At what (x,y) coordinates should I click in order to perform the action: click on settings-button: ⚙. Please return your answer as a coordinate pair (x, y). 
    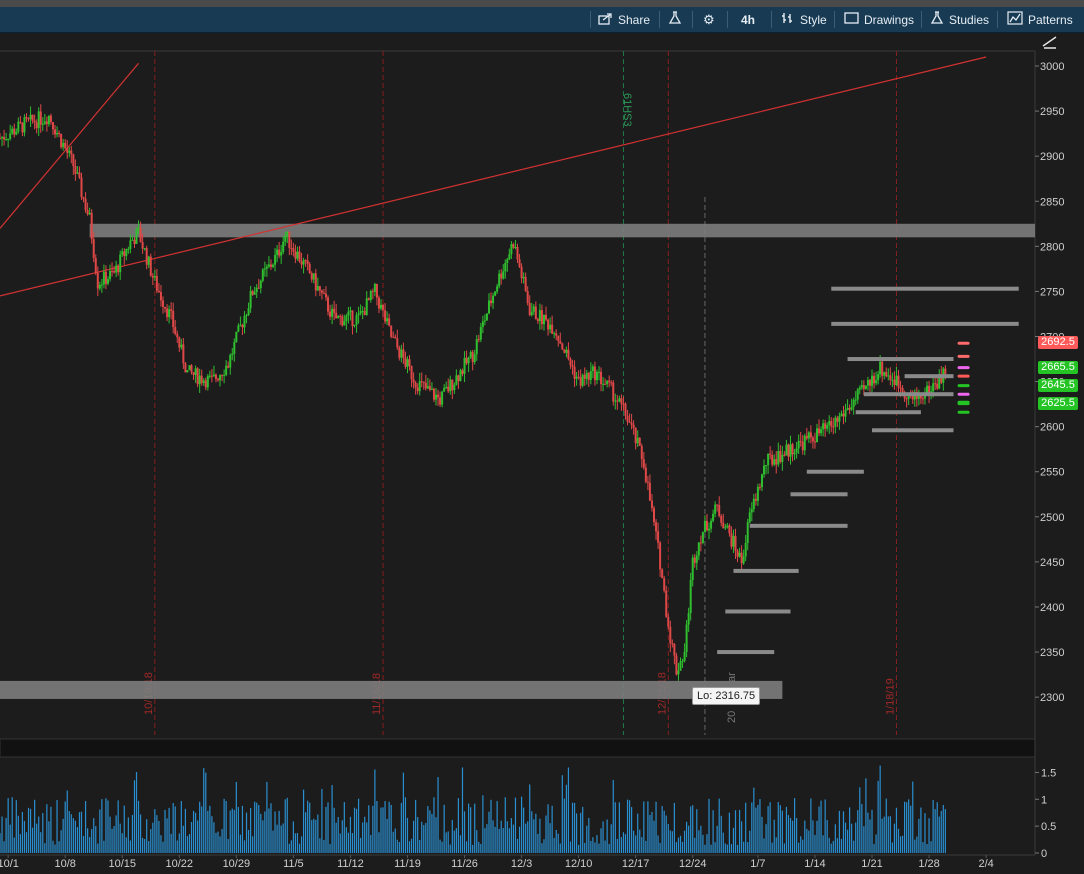
    Looking at the image, I should click on (709, 19).